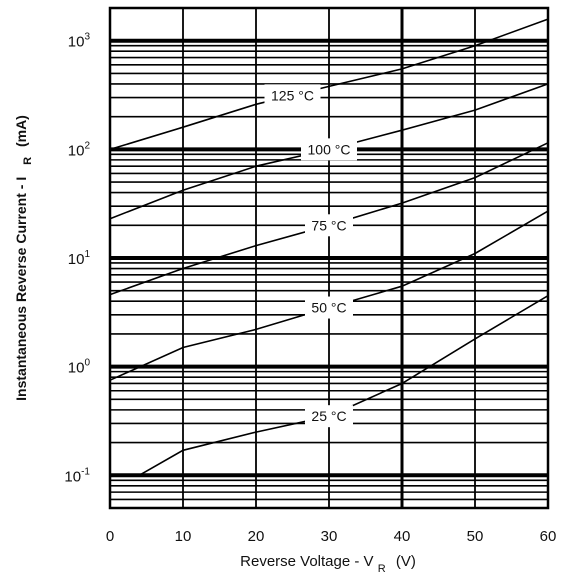  I want to click on x-axis-subscript: R, so click(382, 569).